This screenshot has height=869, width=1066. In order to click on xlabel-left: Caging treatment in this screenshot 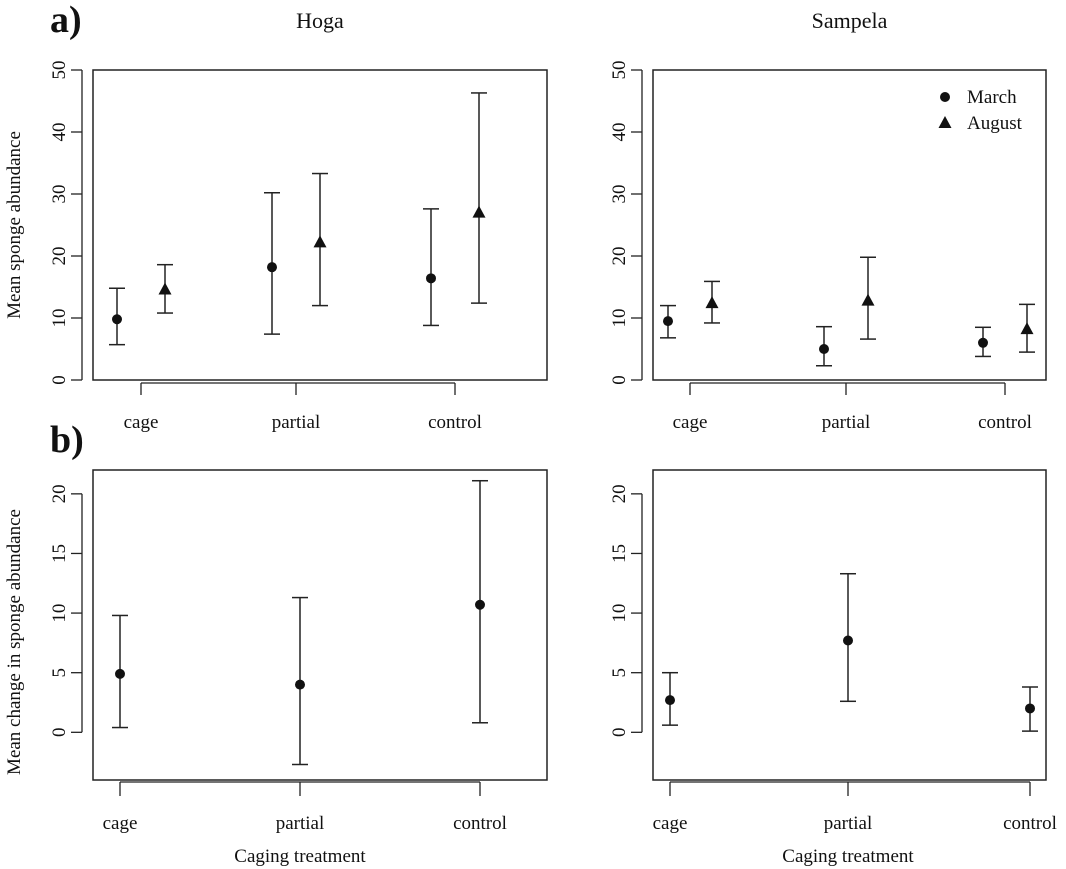, I will do `click(300, 856)`.